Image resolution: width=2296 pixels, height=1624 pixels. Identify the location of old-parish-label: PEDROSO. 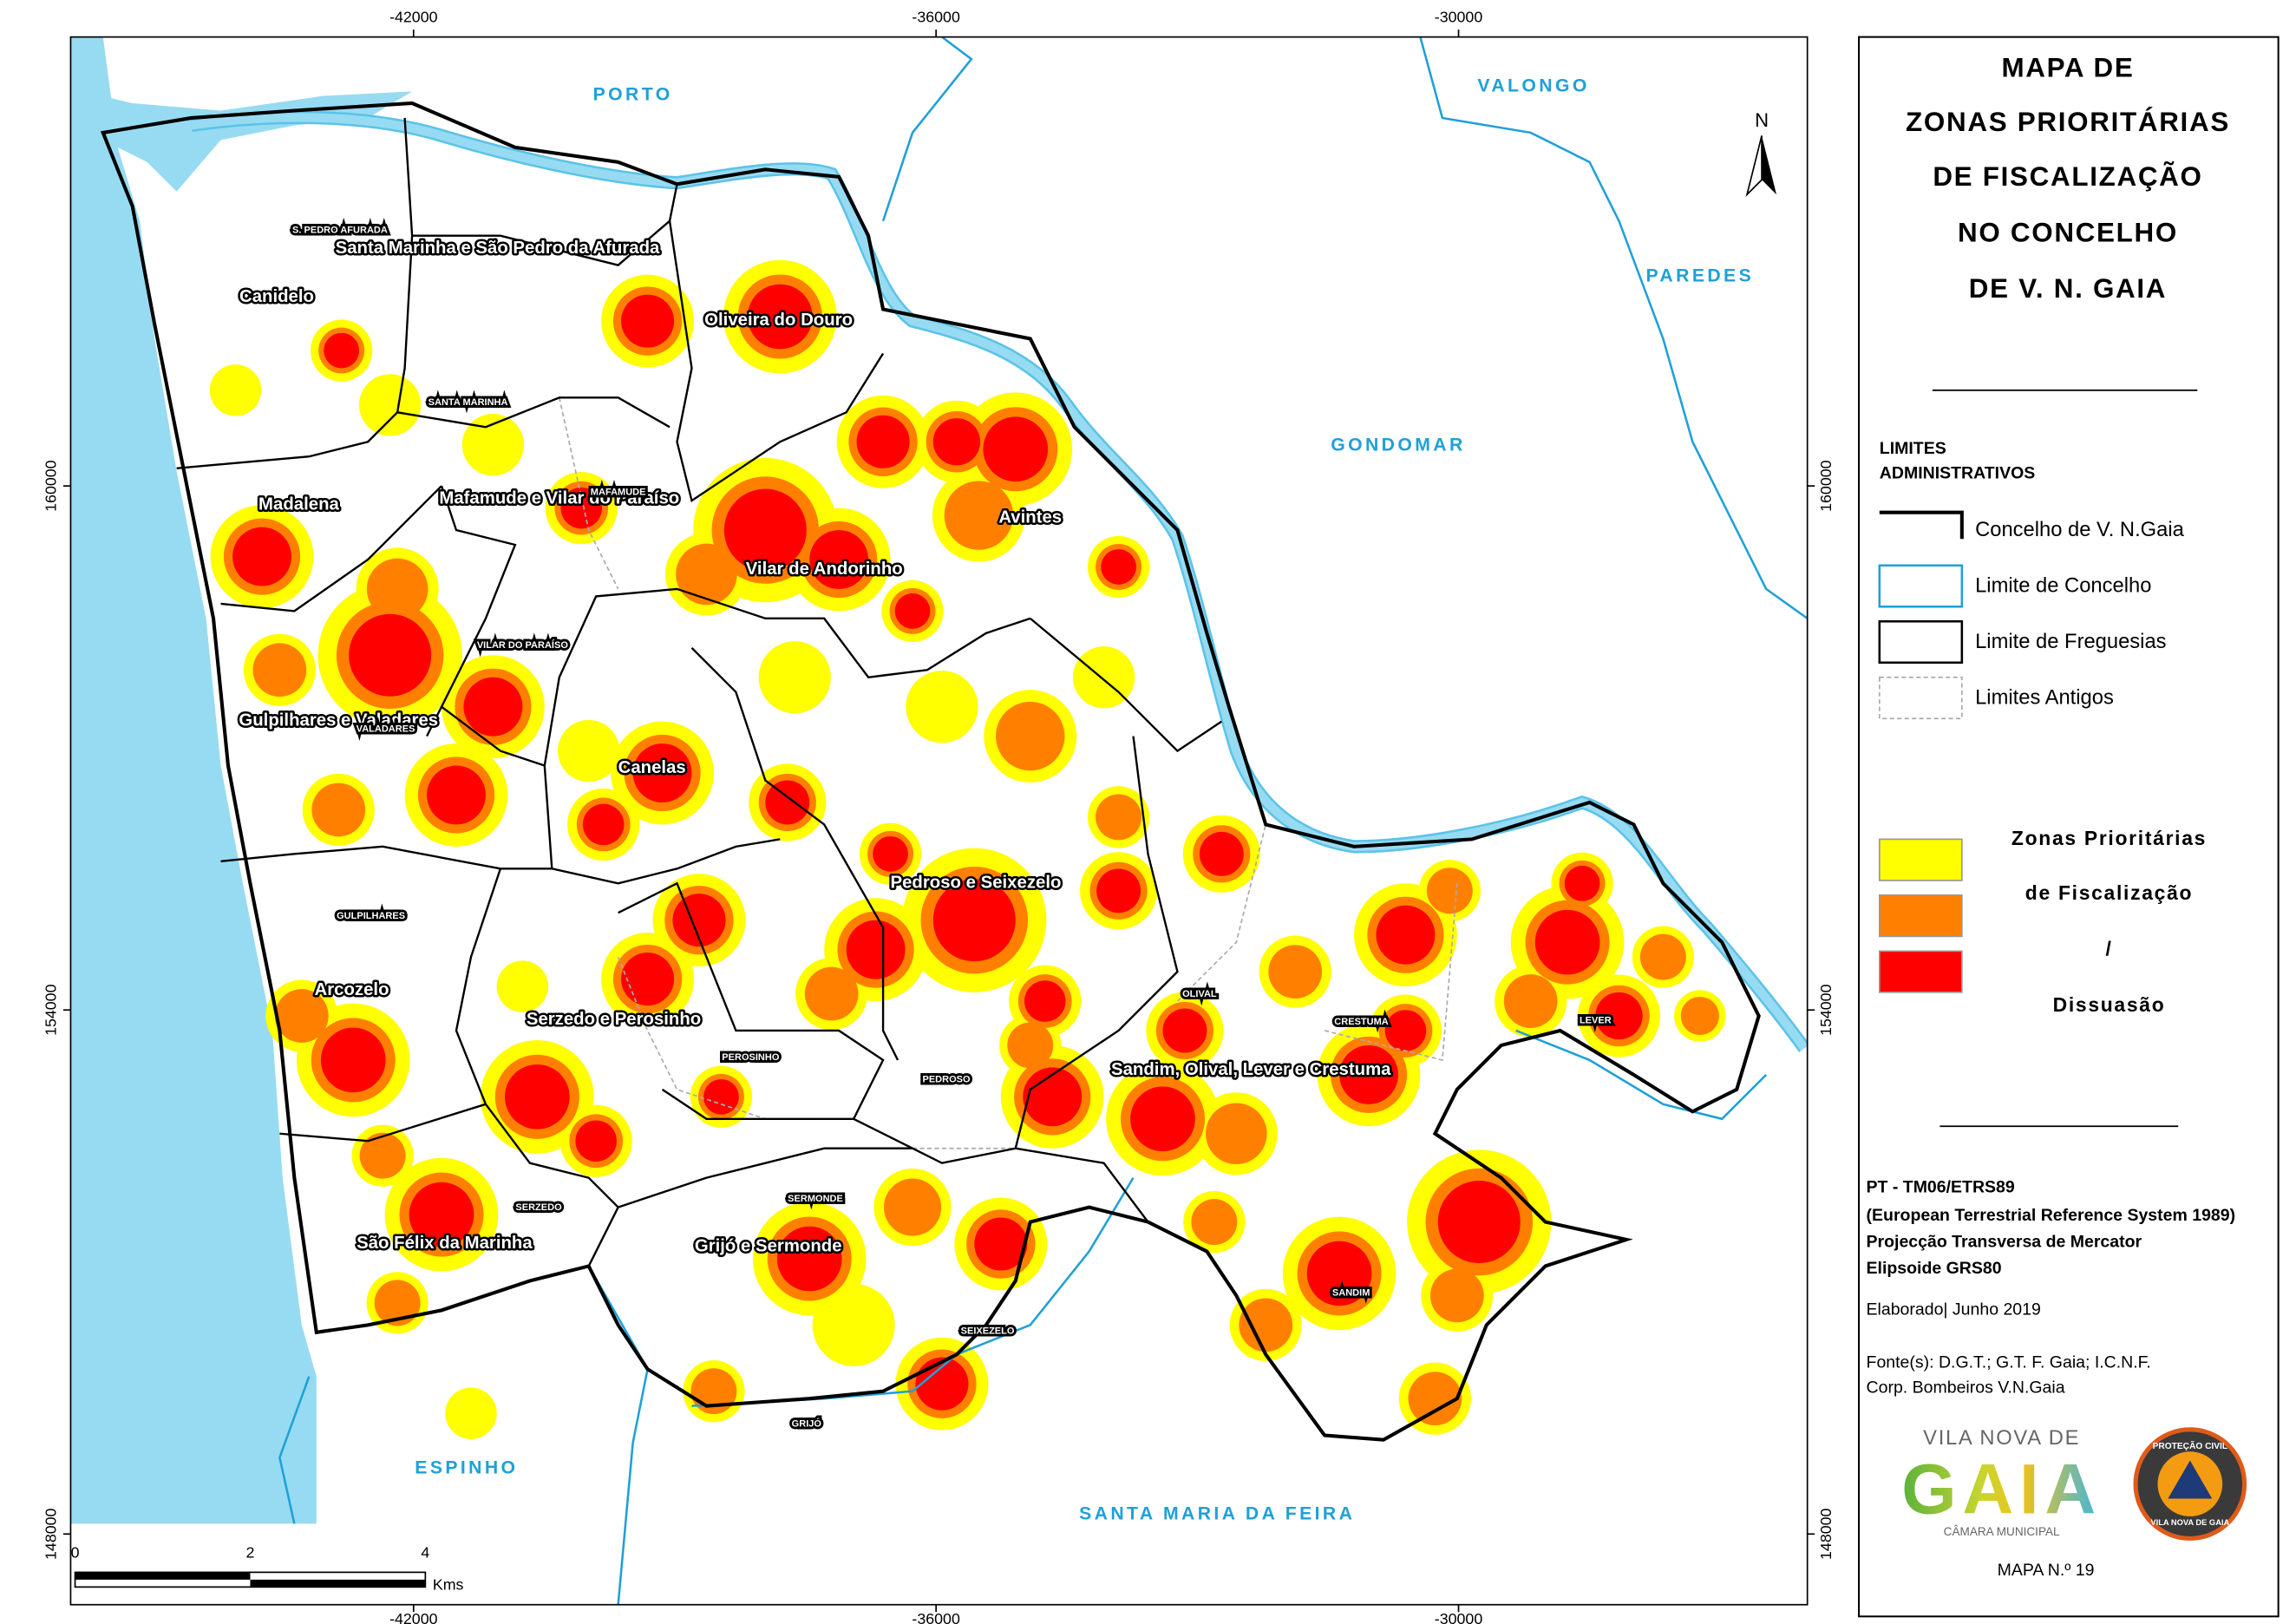
(947, 1079).